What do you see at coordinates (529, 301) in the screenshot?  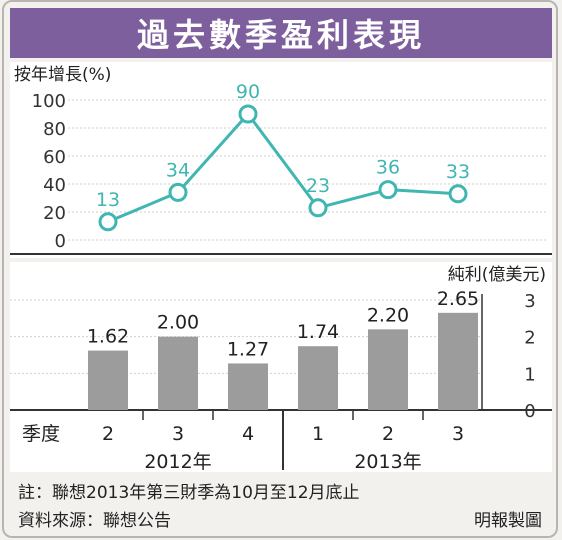 I see `y-tick-label: 3` at bounding box center [529, 301].